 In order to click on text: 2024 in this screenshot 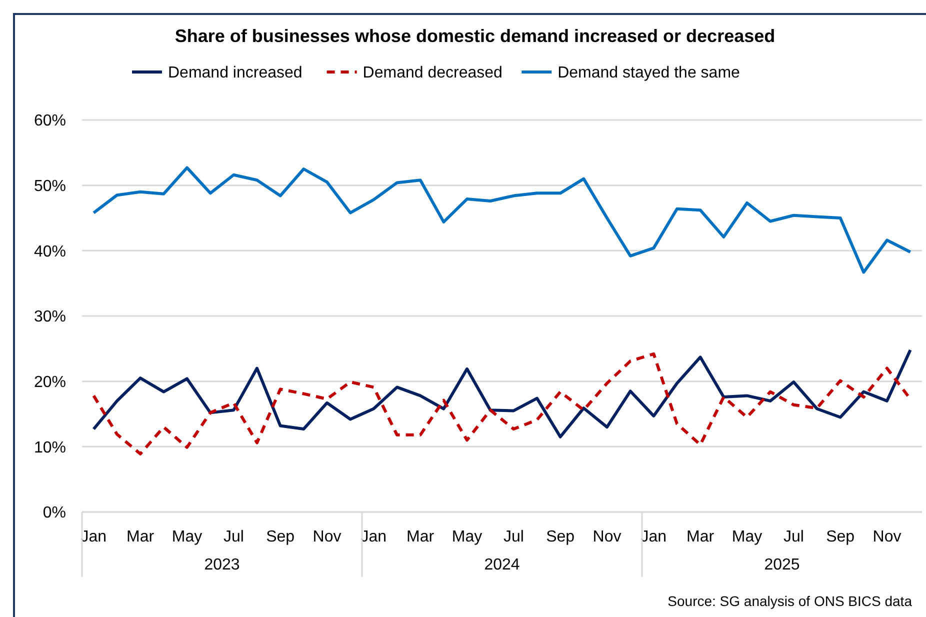, I will do `click(502, 565)`.